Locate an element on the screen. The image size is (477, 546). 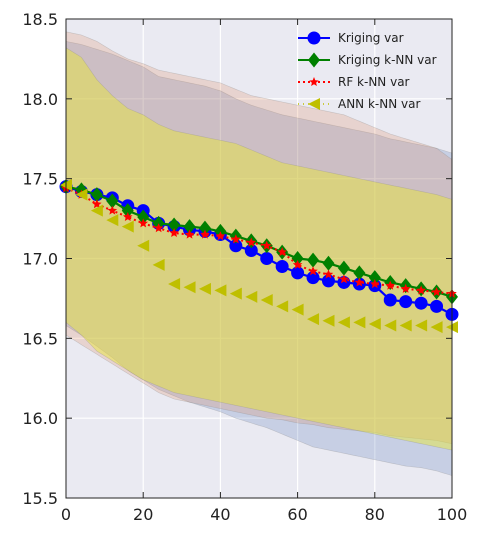
legend-label: ANN k-NN var is located at coordinates (379, 104).